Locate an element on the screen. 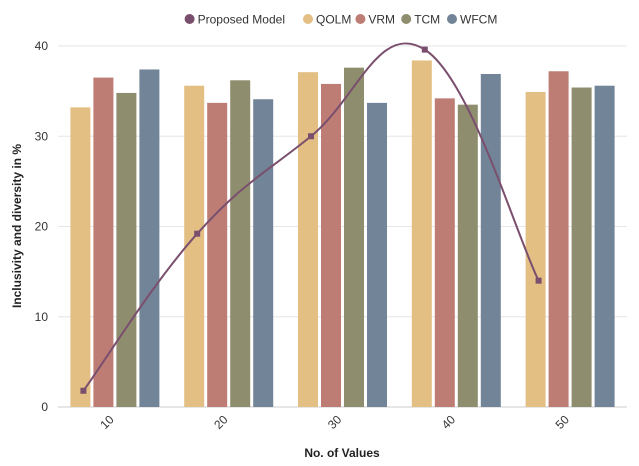 This screenshot has width=639, height=466. x-tick-labels: 10 20 30 40 50 is located at coordinates (334, 422).